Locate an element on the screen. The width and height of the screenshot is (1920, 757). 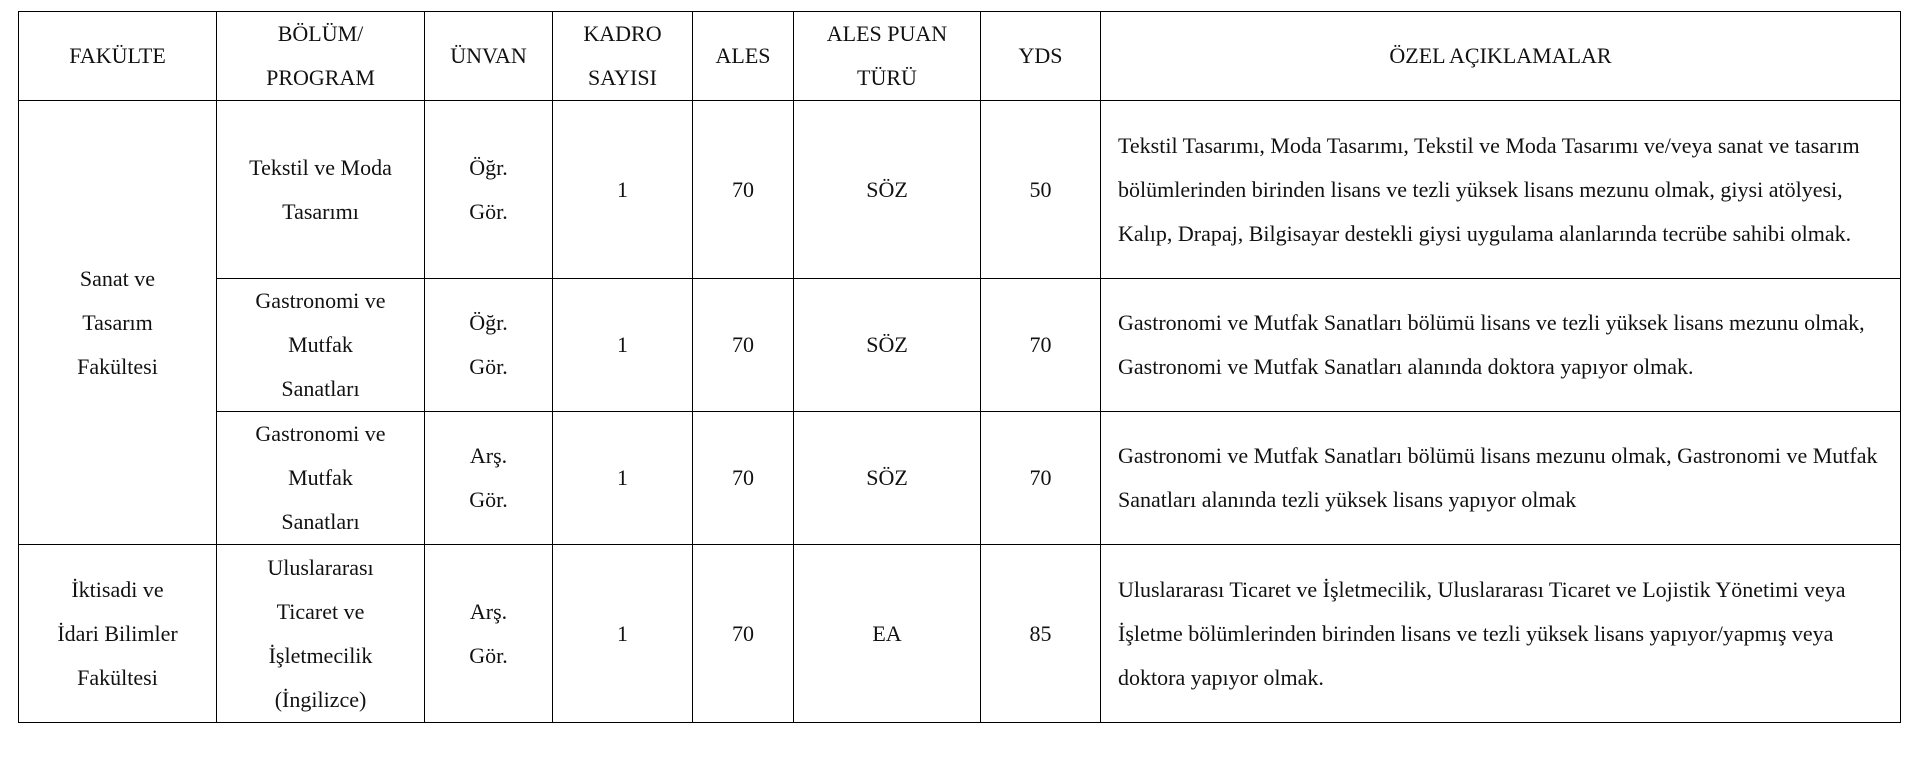
yds-cell: 50 is located at coordinates (1040, 189).